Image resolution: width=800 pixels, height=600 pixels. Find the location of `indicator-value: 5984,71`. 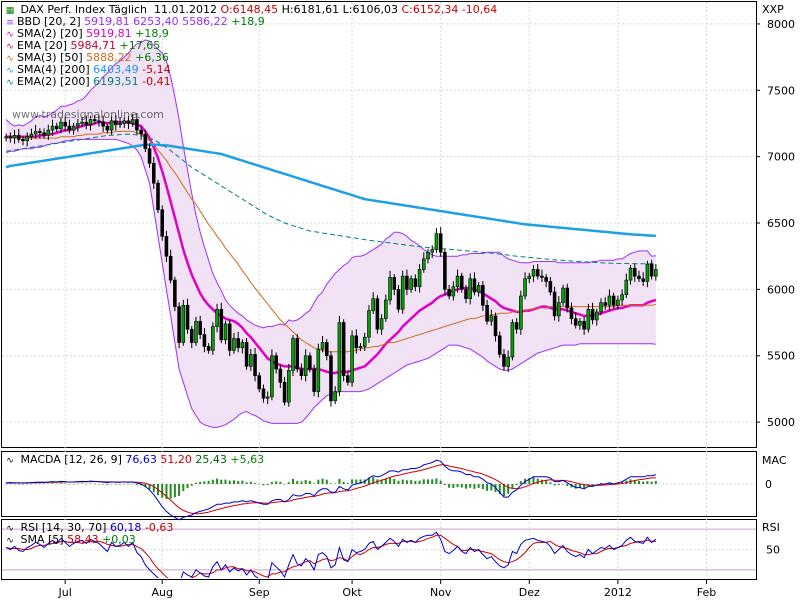

indicator-value: 5984,71 is located at coordinates (95, 45).